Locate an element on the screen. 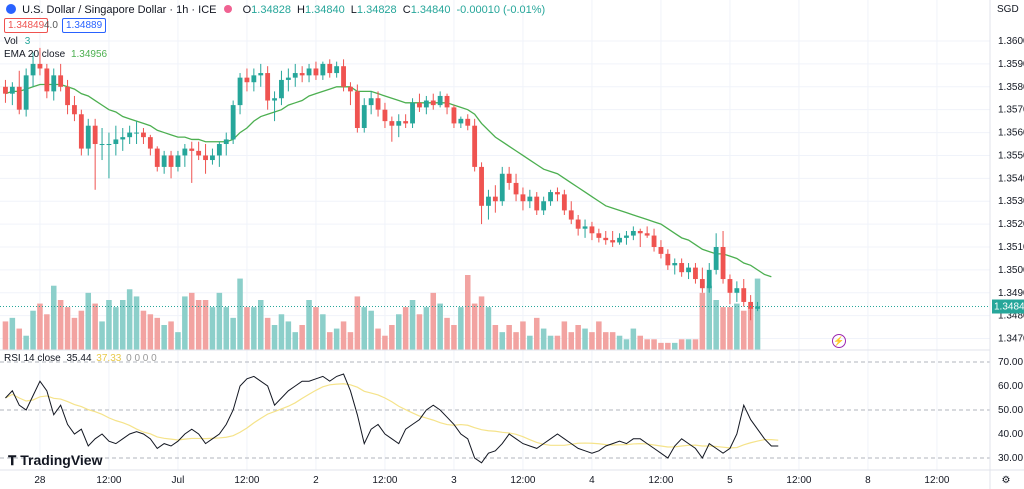 The image size is (1024, 489). y-tick-label: 1.35100 is located at coordinates (1011, 247).